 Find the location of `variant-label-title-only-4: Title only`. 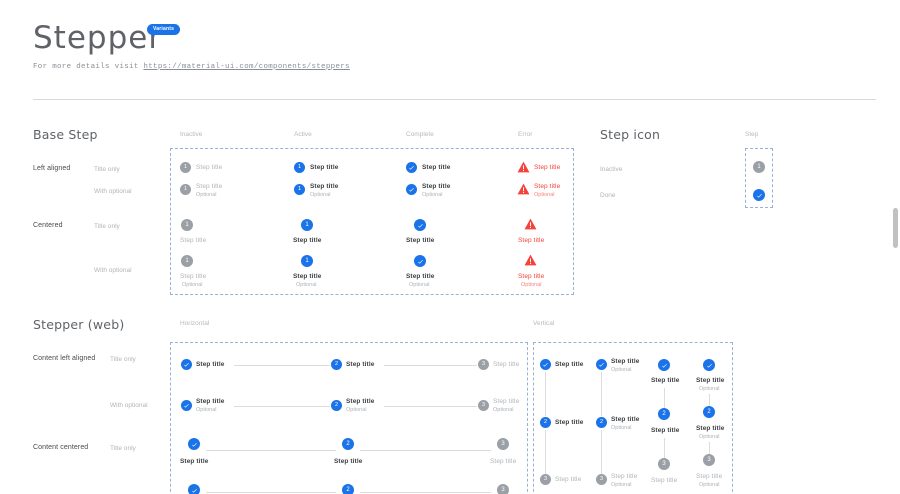

variant-label-title-only-4: Title only is located at coordinates (123, 448).